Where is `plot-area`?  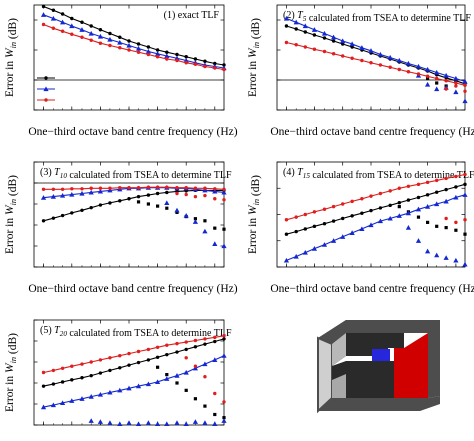
plot-area is located at coordinates (129, 57).